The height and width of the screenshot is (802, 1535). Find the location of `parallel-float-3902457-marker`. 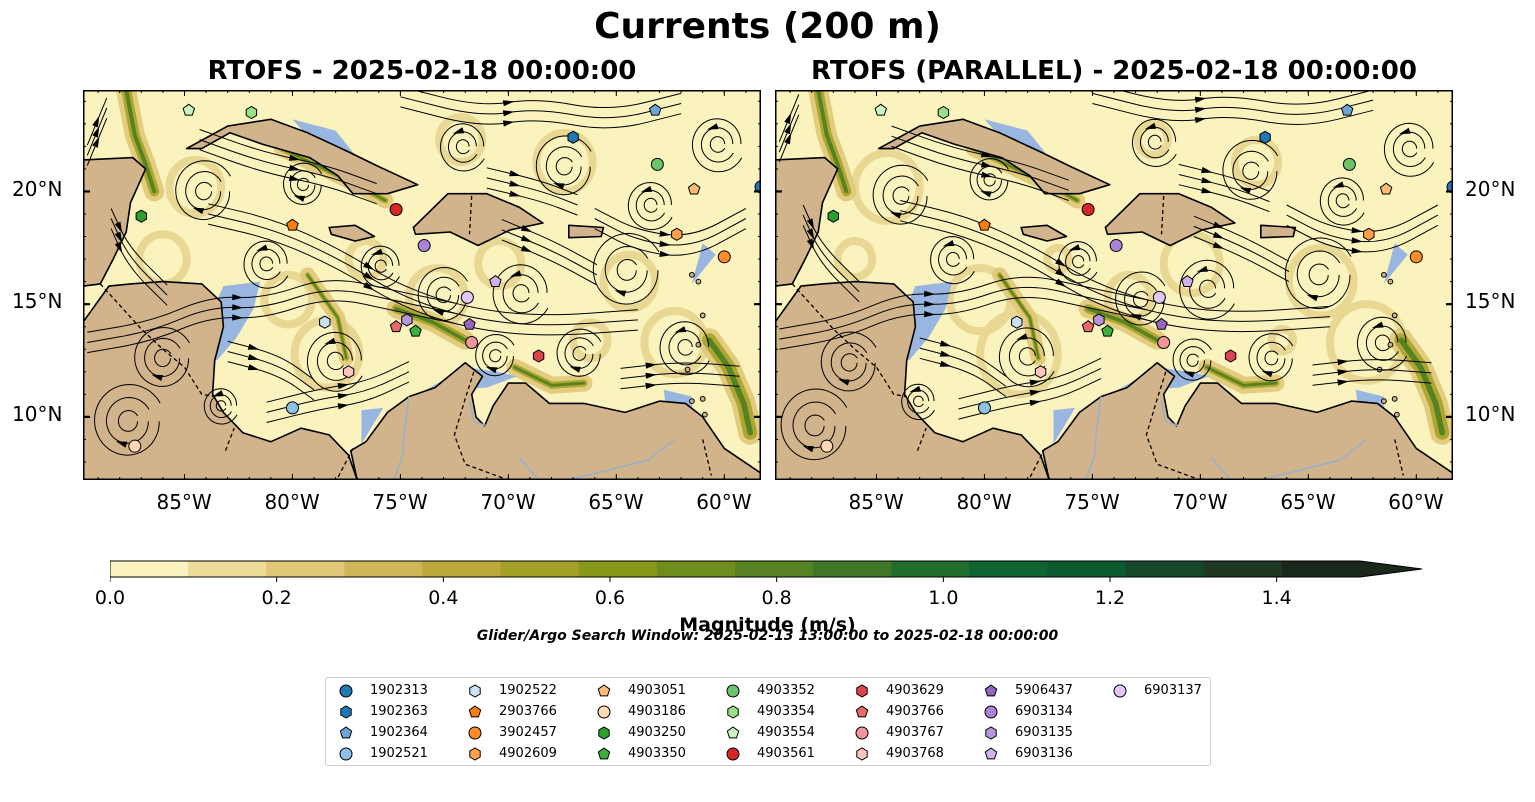

parallel-float-3902457-marker is located at coordinates (1416, 257).